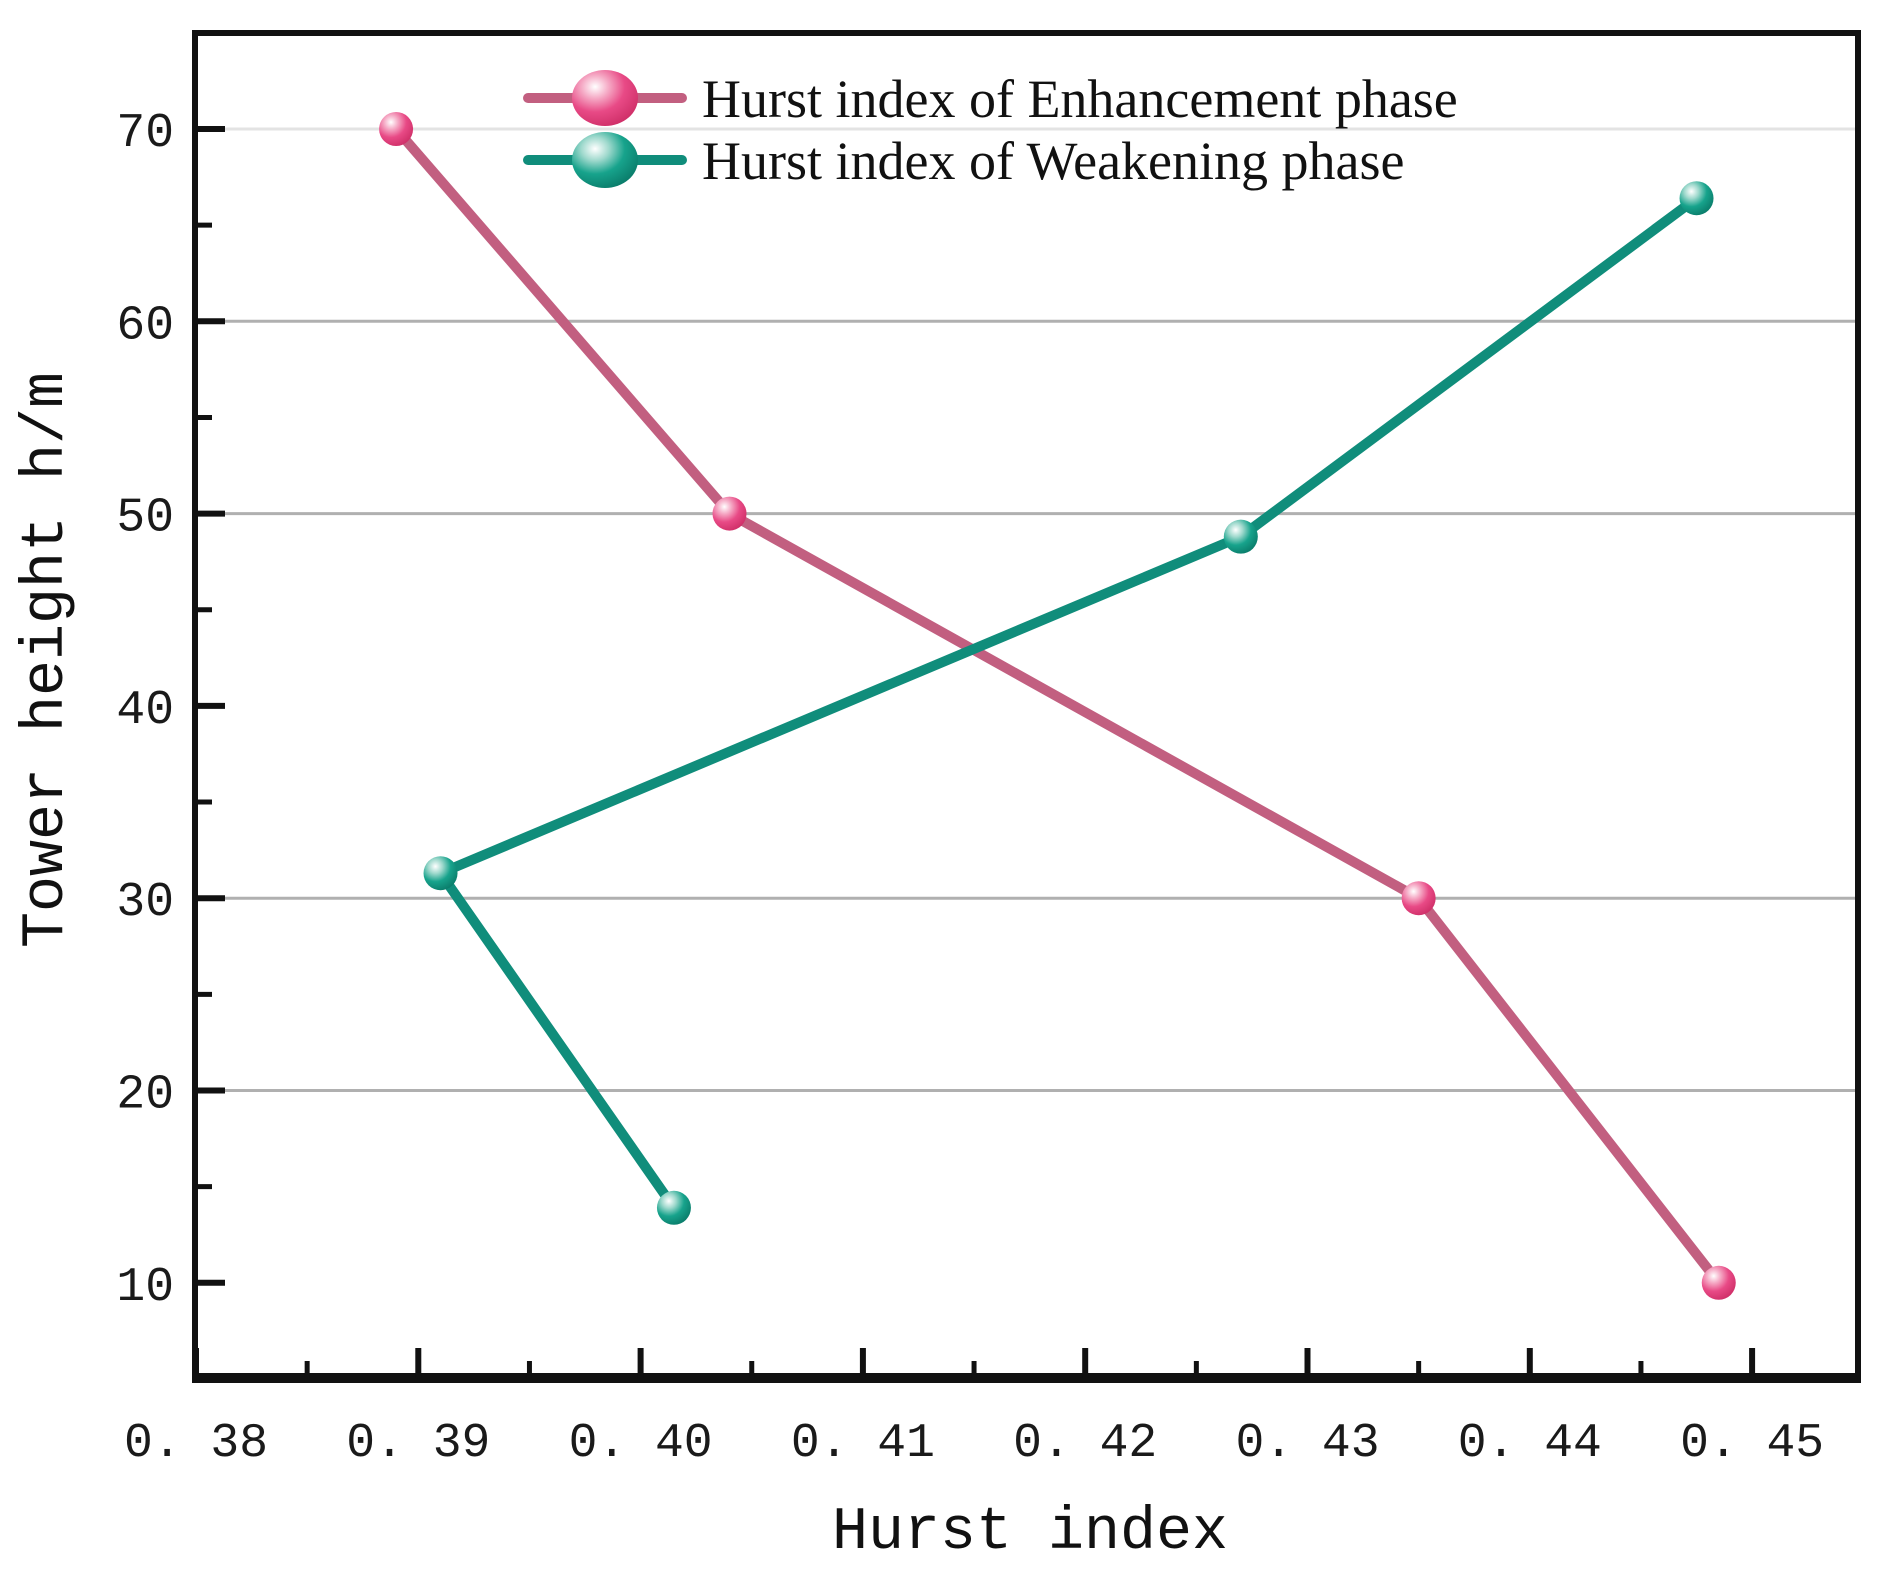 This screenshot has width=1884, height=1571. Describe the element at coordinates (605, 160) in the screenshot. I see `legend-marker-weakening-icon` at that location.